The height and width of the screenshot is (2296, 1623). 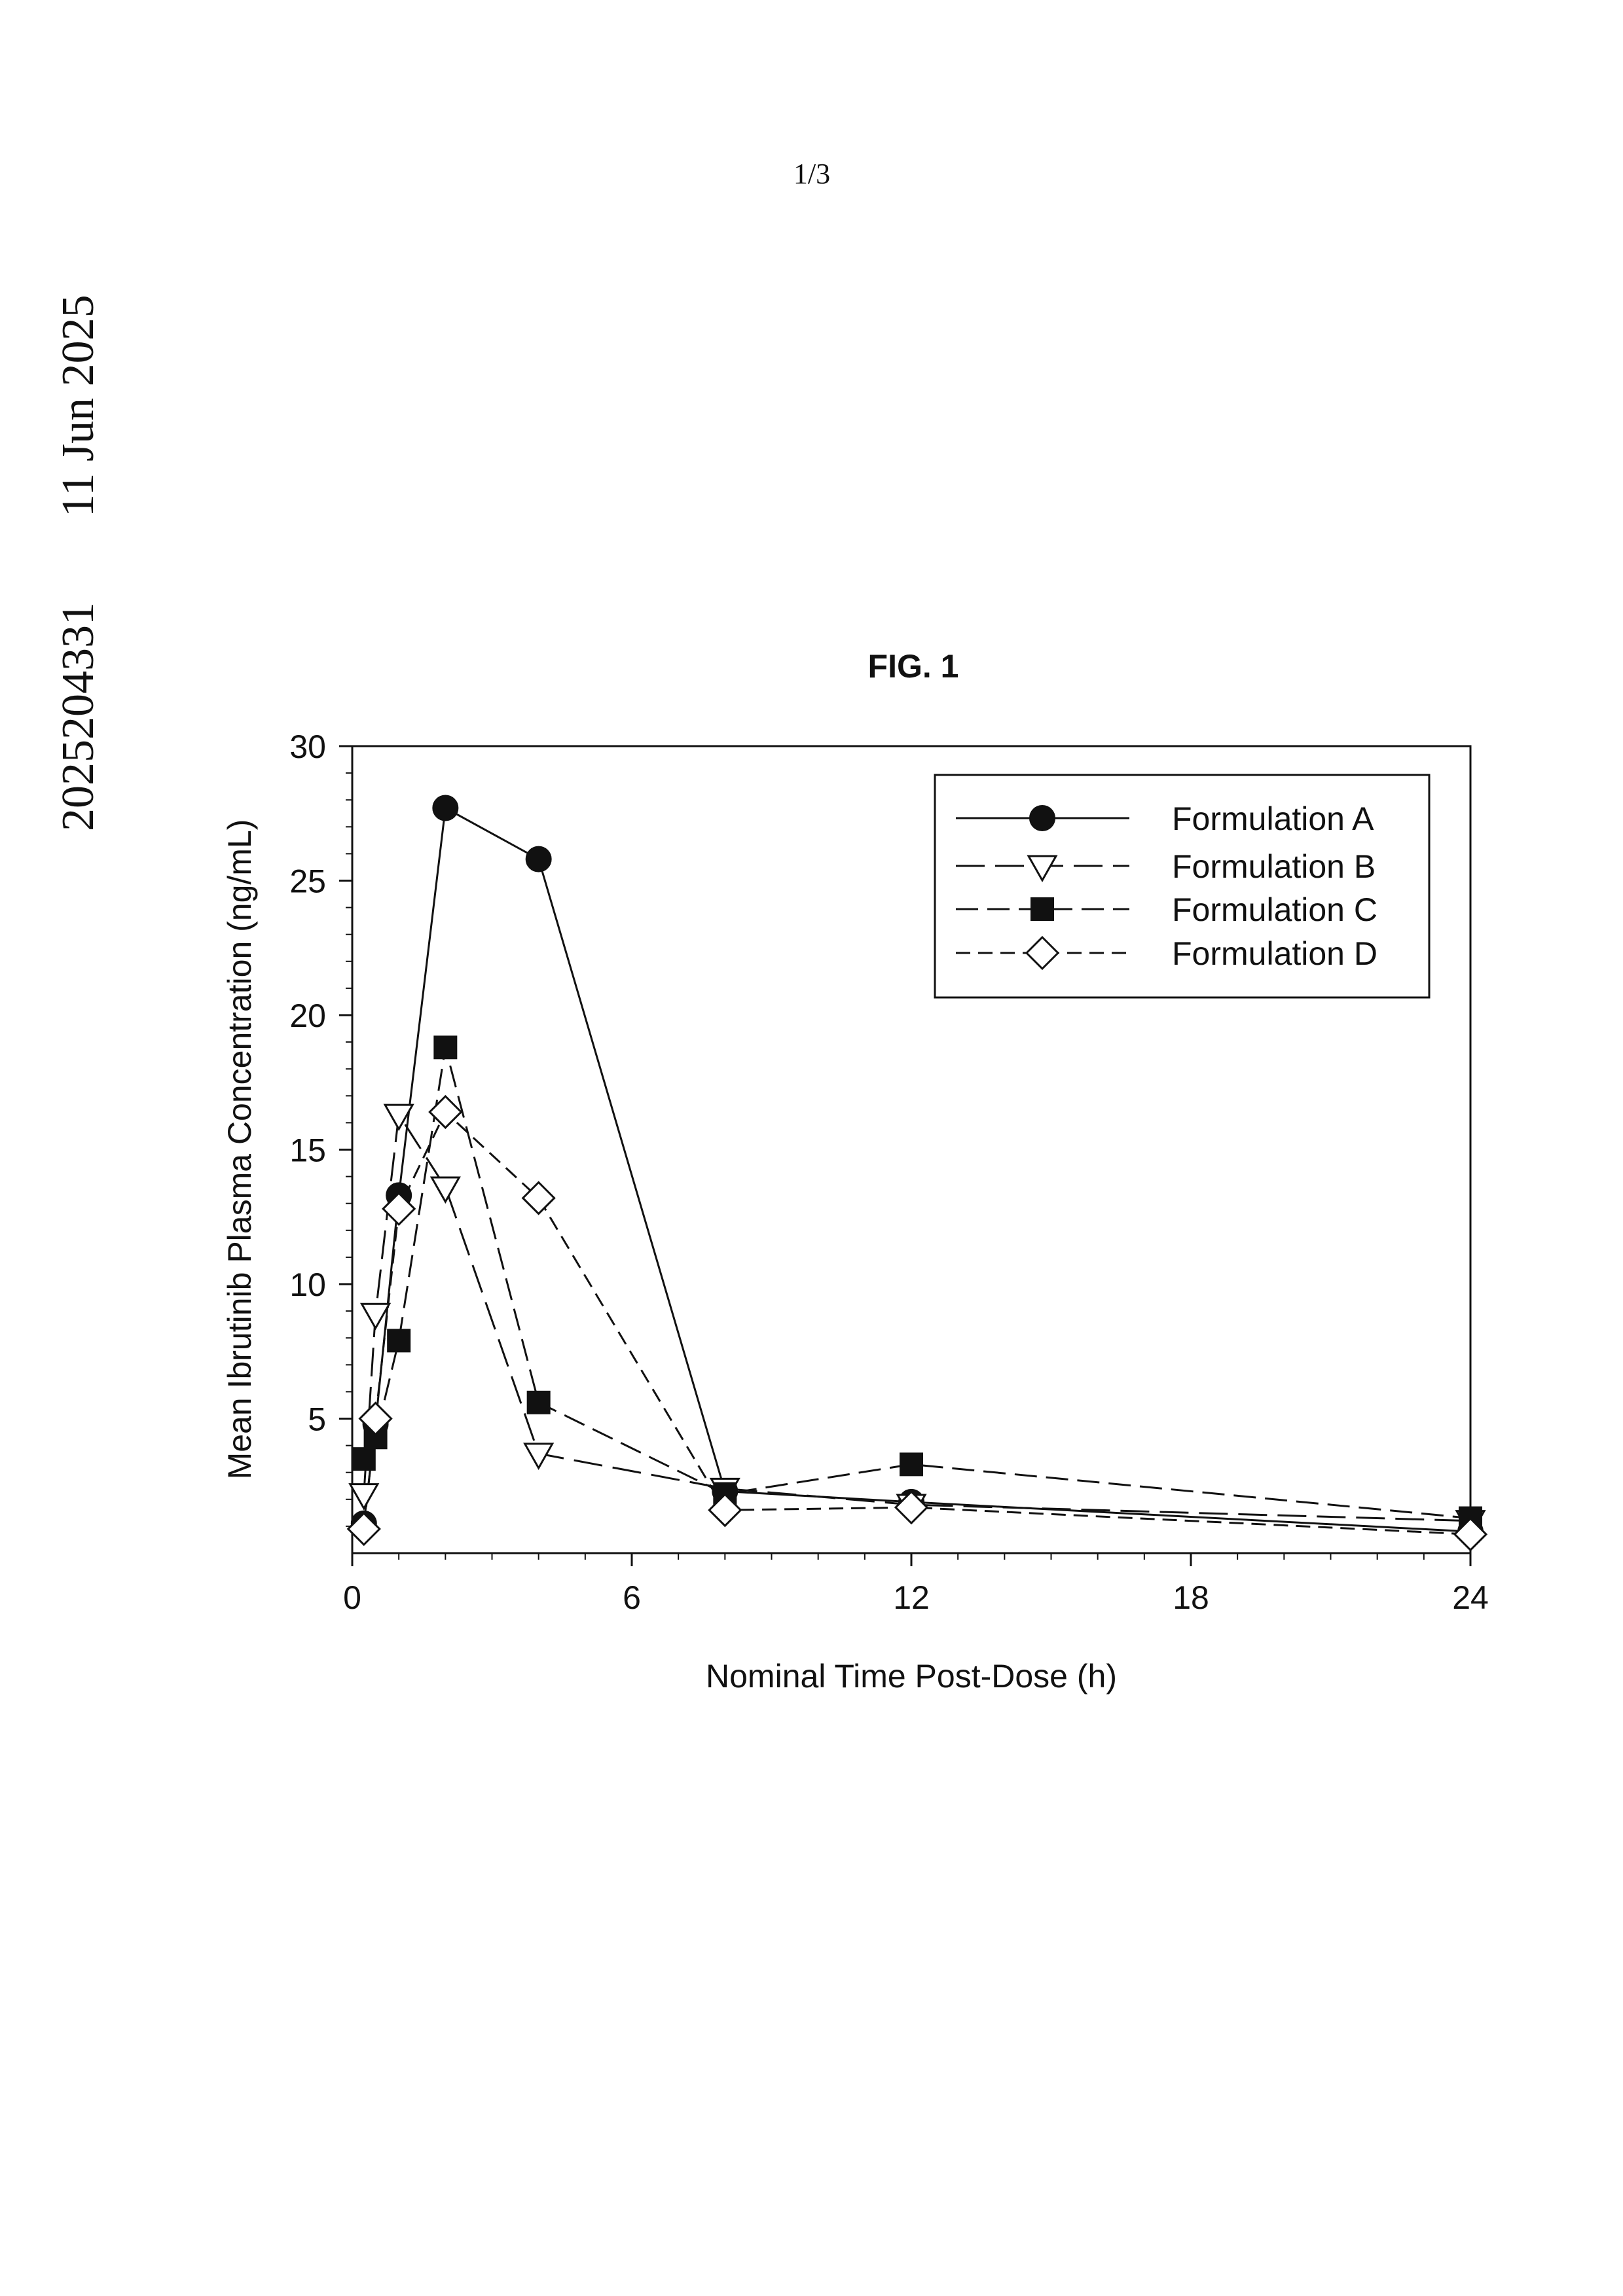 What do you see at coordinates (632, 1597) in the screenshot?
I see `x-tick-label: 6` at bounding box center [632, 1597].